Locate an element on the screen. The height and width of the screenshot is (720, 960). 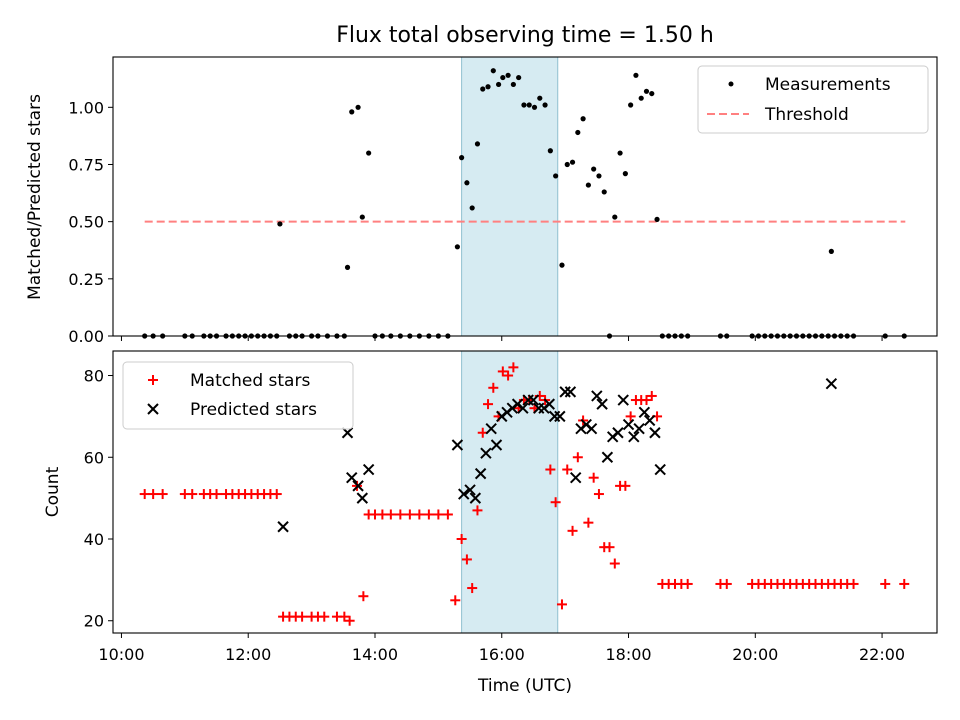
bottom-y-tick-label: 20 is located at coordinates (94, 621).